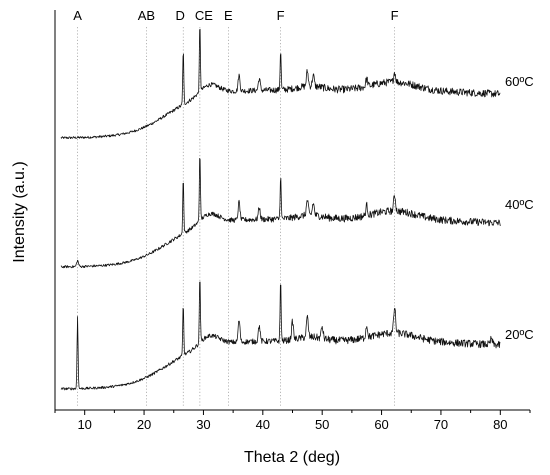 Image resolution: width=550 pixels, height=475 pixels. I want to click on x-tick-label: 10, so click(84, 424).